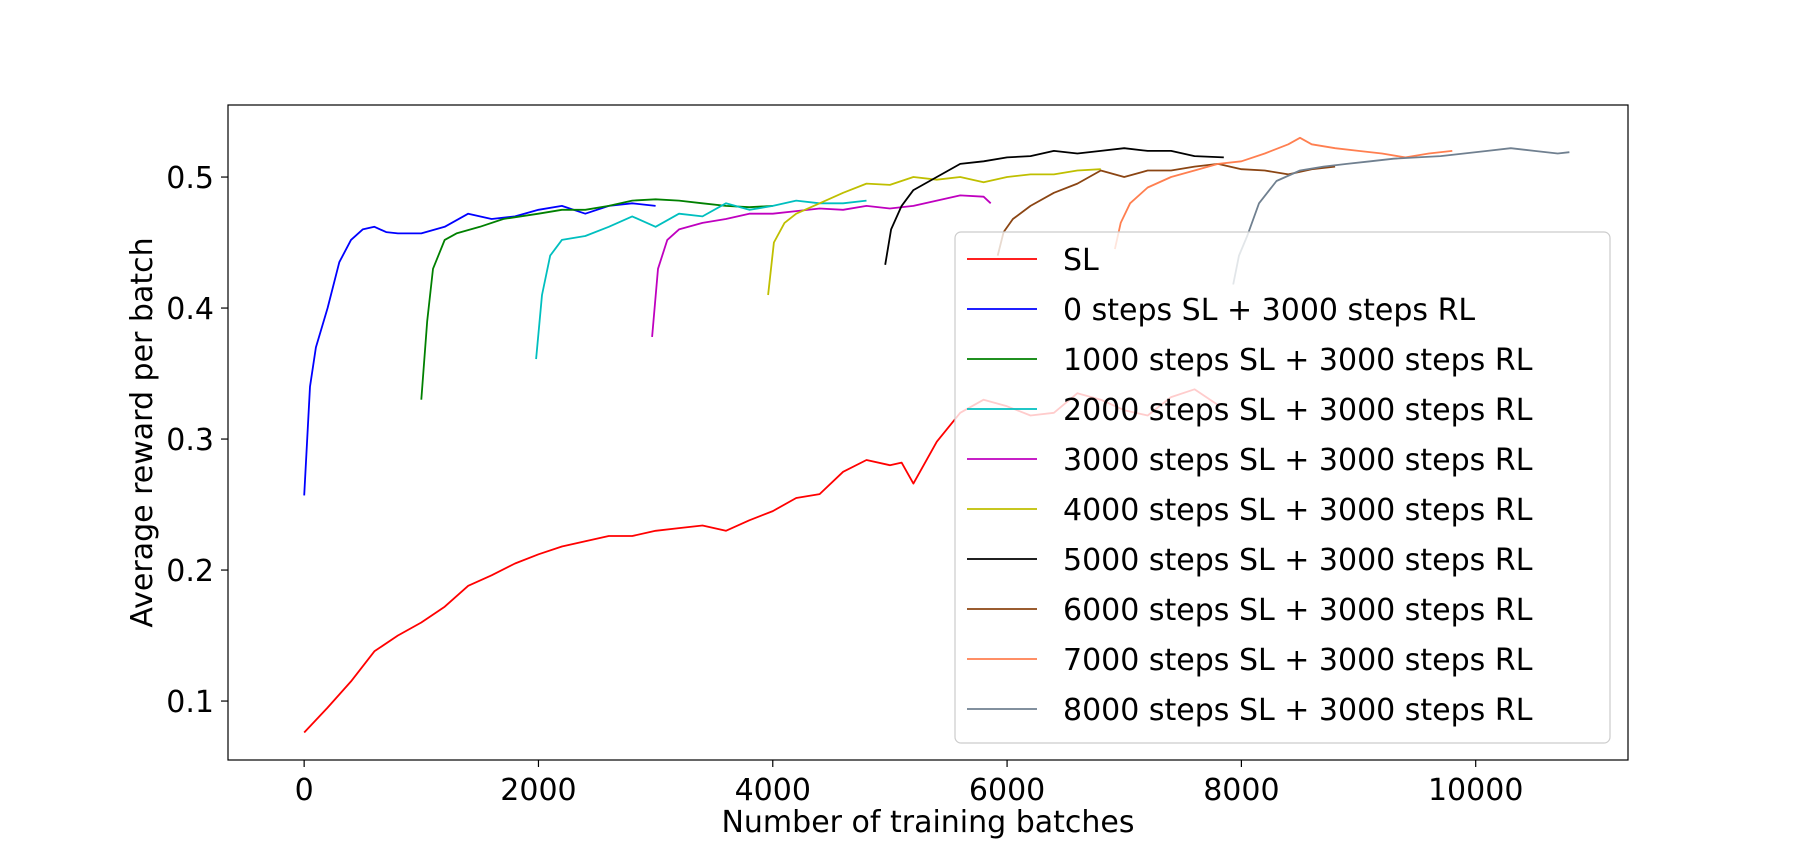  I want to click on legend-entry: SL, so click(1081, 260).